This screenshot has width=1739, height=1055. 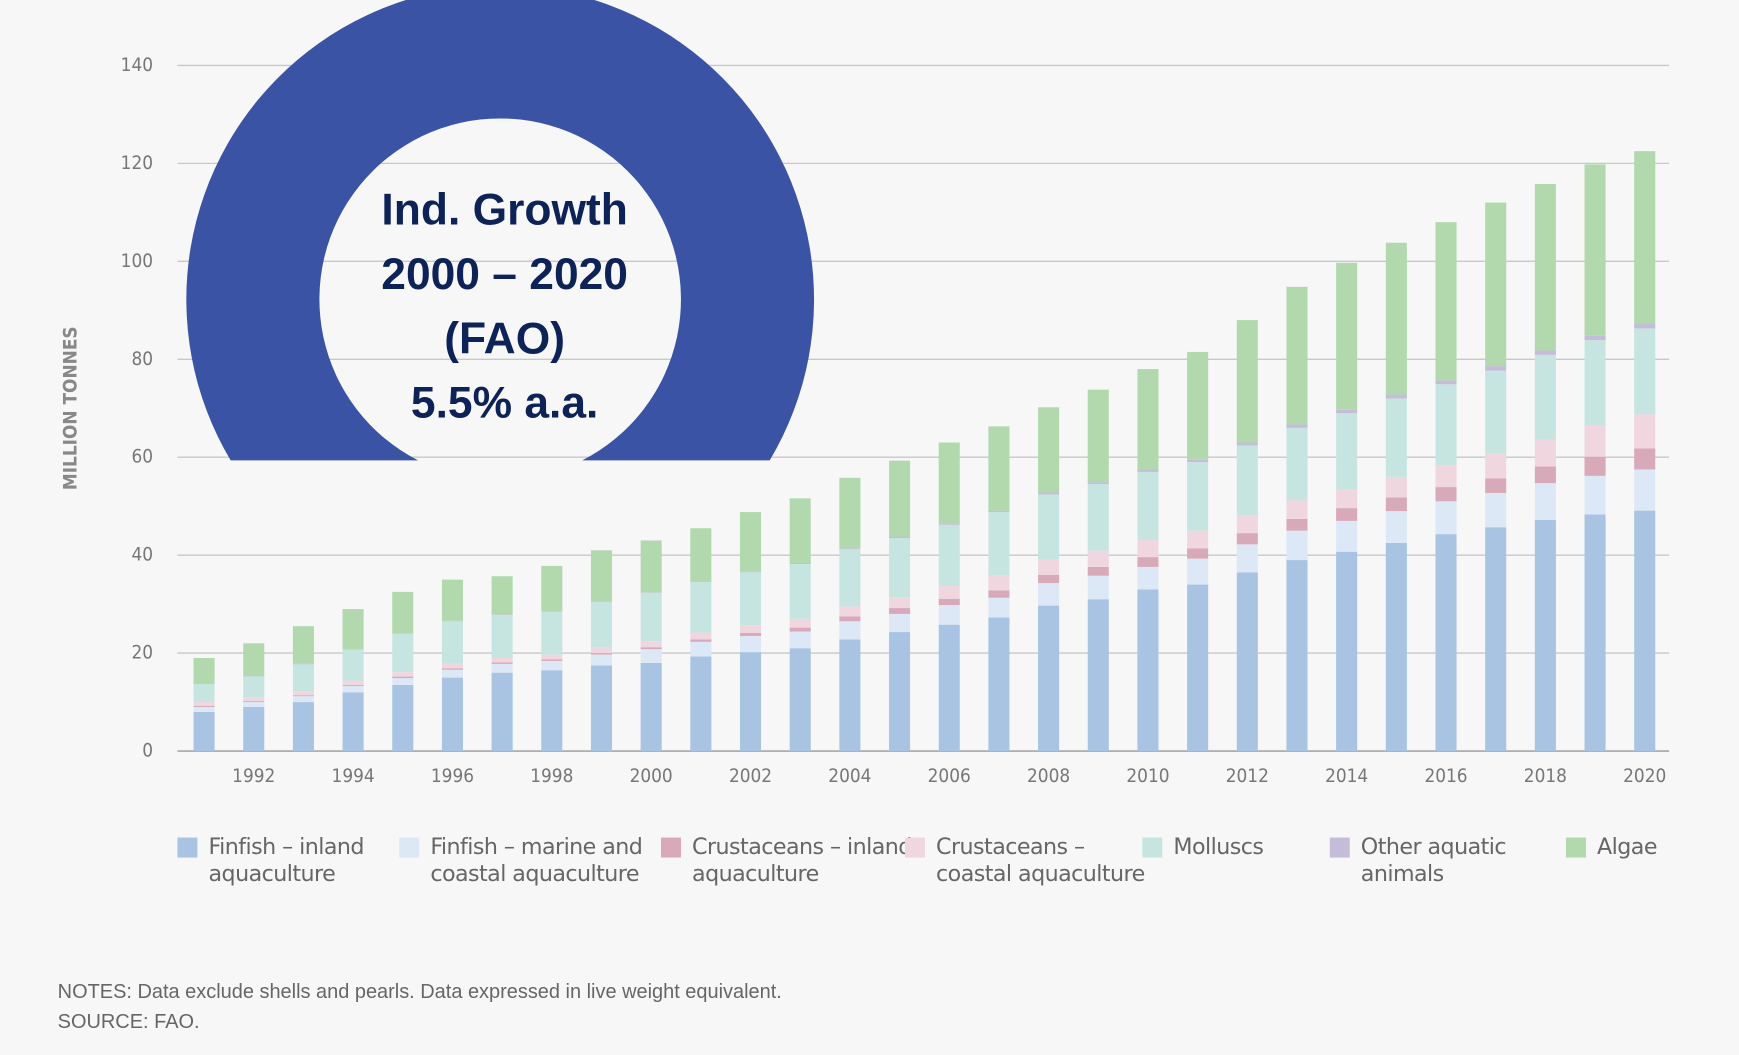 What do you see at coordinates (452, 776) in the screenshot?
I see `x-tick-label: 1996` at bounding box center [452, 776].